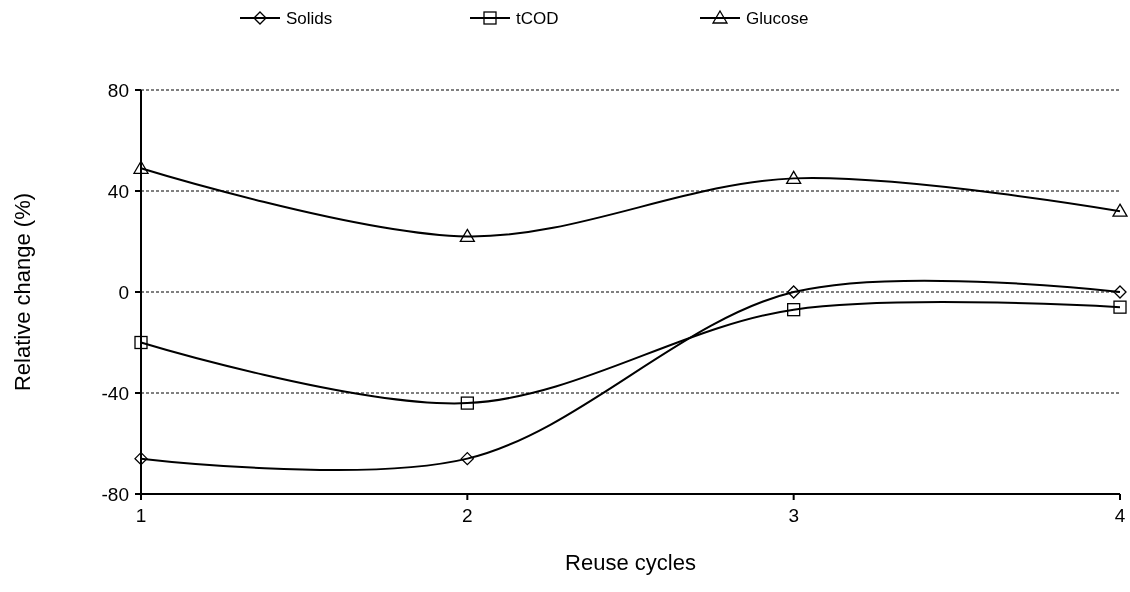 This screenshot has width=1130, height=592. What do you see at coordinates (467, 515) in the screenshot?
I see `x-tick-label: 2` at bounding box center [467, 515].